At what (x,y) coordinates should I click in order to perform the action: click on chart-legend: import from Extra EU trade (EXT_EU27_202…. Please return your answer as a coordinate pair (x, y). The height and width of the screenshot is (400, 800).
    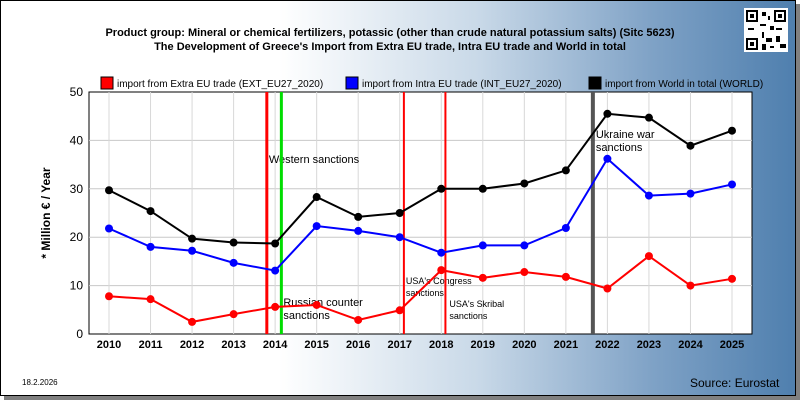
    Looking at the image, I should click on (431, 83).